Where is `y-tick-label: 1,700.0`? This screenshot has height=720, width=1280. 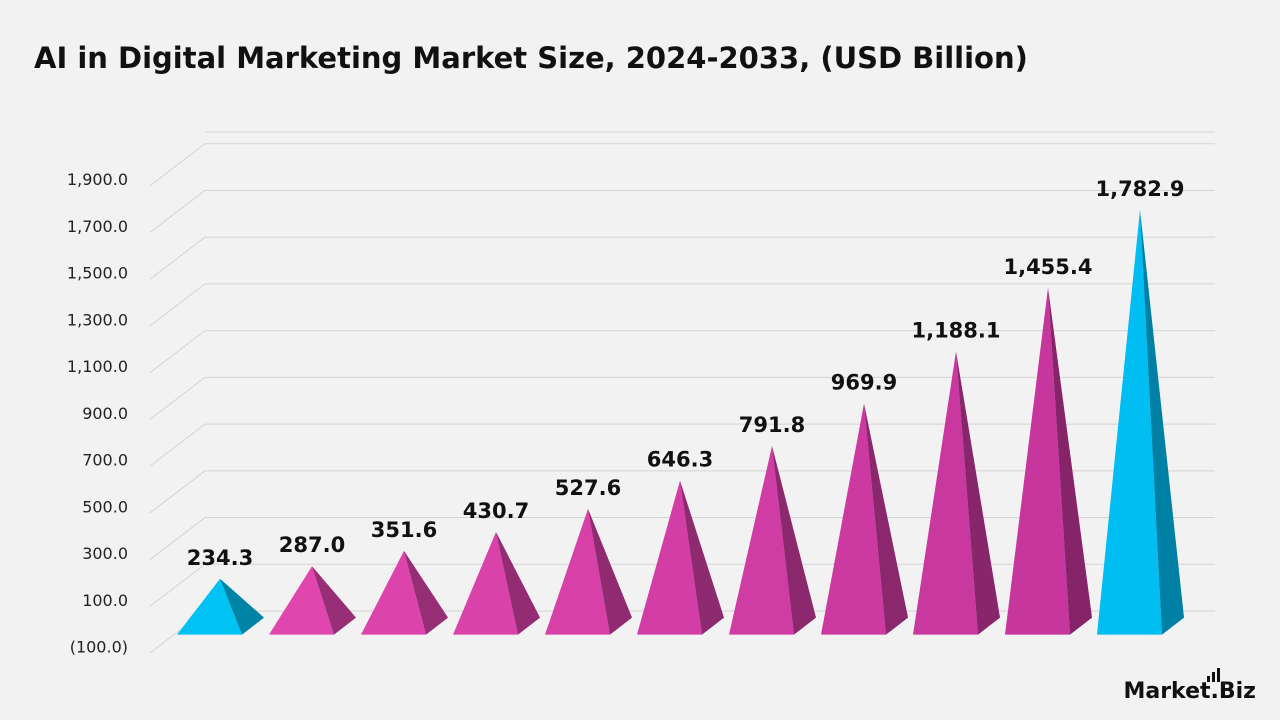
y-tick-label: 1,700.0 is located at coordinates (97, 226).